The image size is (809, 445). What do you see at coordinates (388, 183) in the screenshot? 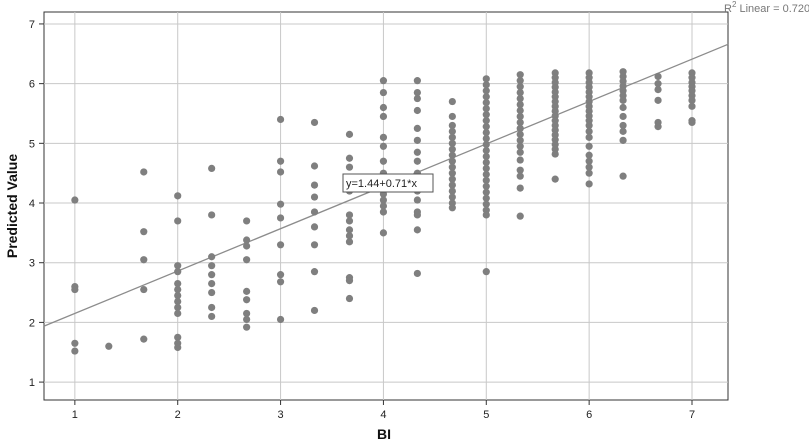
I see `equation-box` at bounding box center [388, 183].